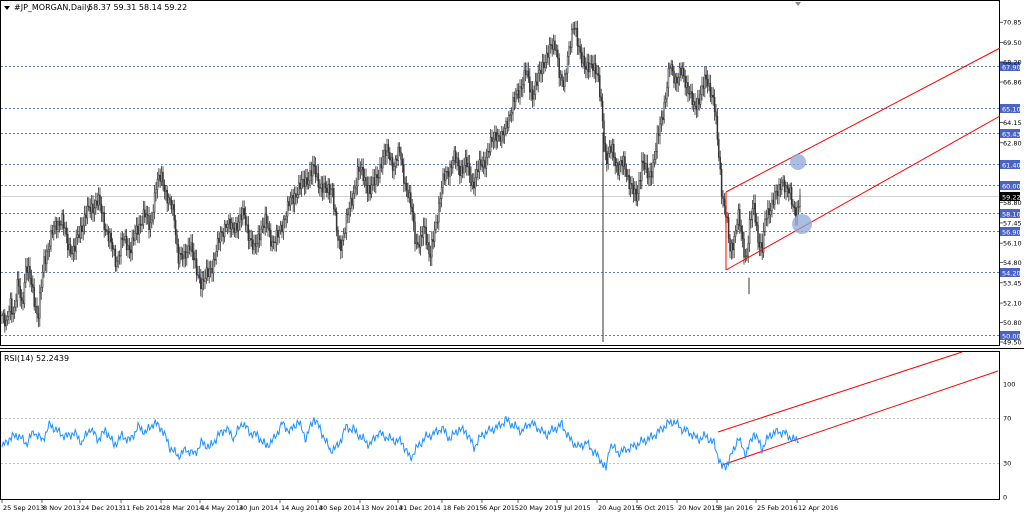  Describe the element at coordinates (798, 162) in the screenshot. I see `channel-touch-marker-upper` at that location.